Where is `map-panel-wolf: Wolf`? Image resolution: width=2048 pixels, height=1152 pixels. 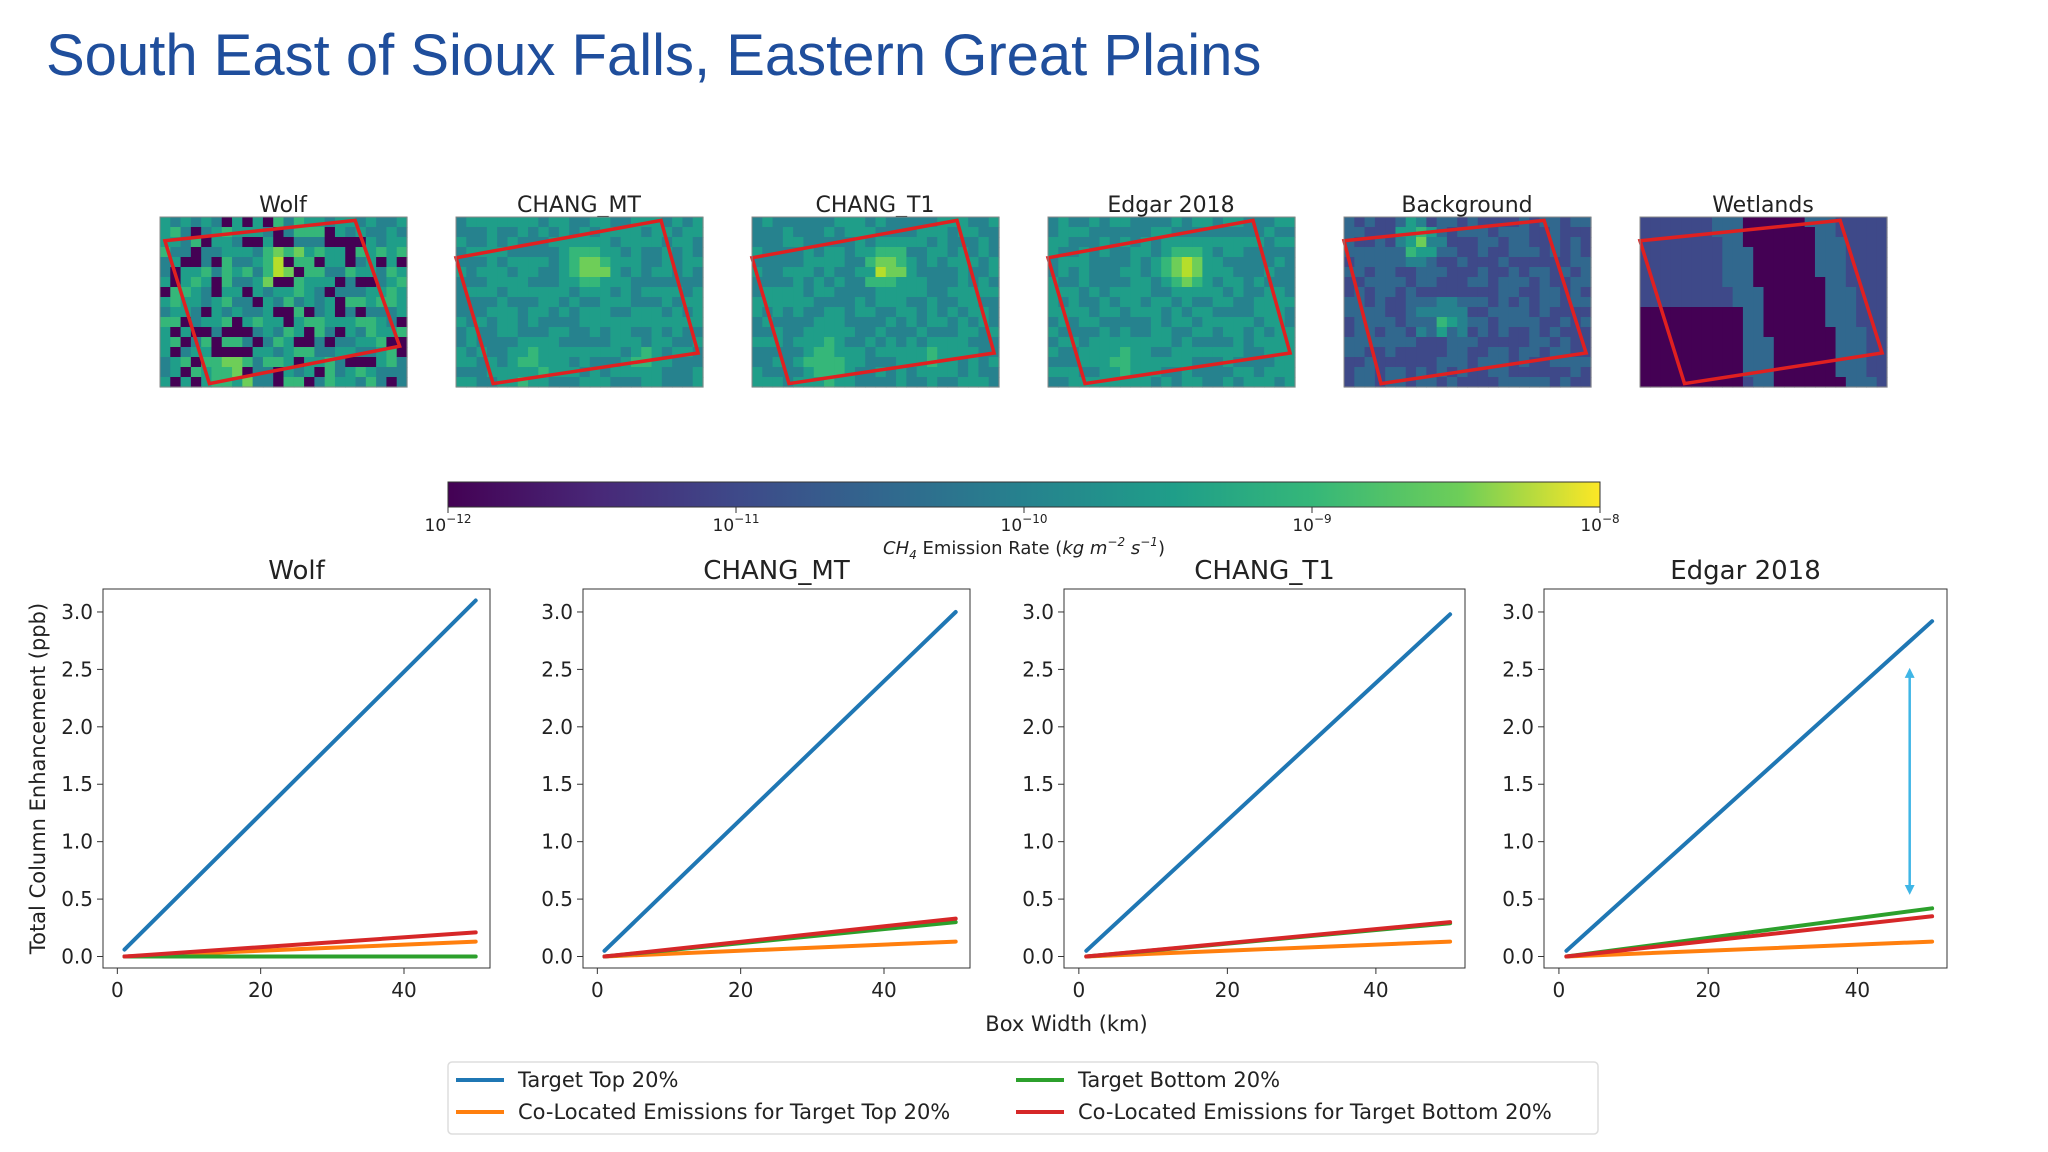 map-panel-wolf: Wolf is located at coordinates (283, 290).